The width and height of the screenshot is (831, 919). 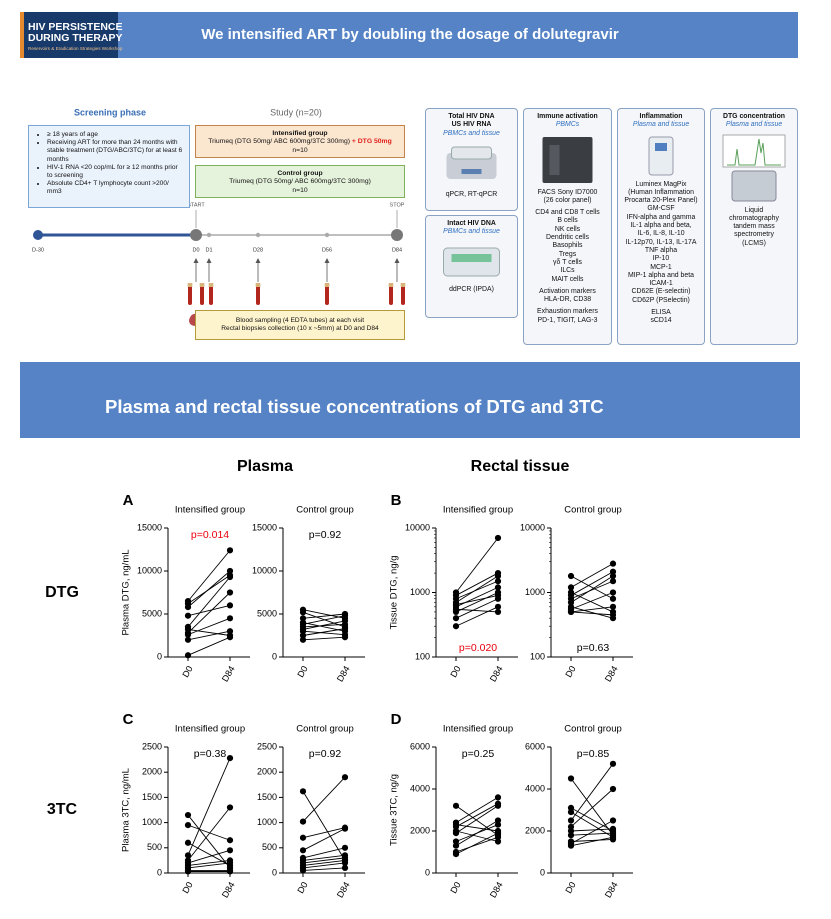 I want to click on banner, so click(x=409, y=35).